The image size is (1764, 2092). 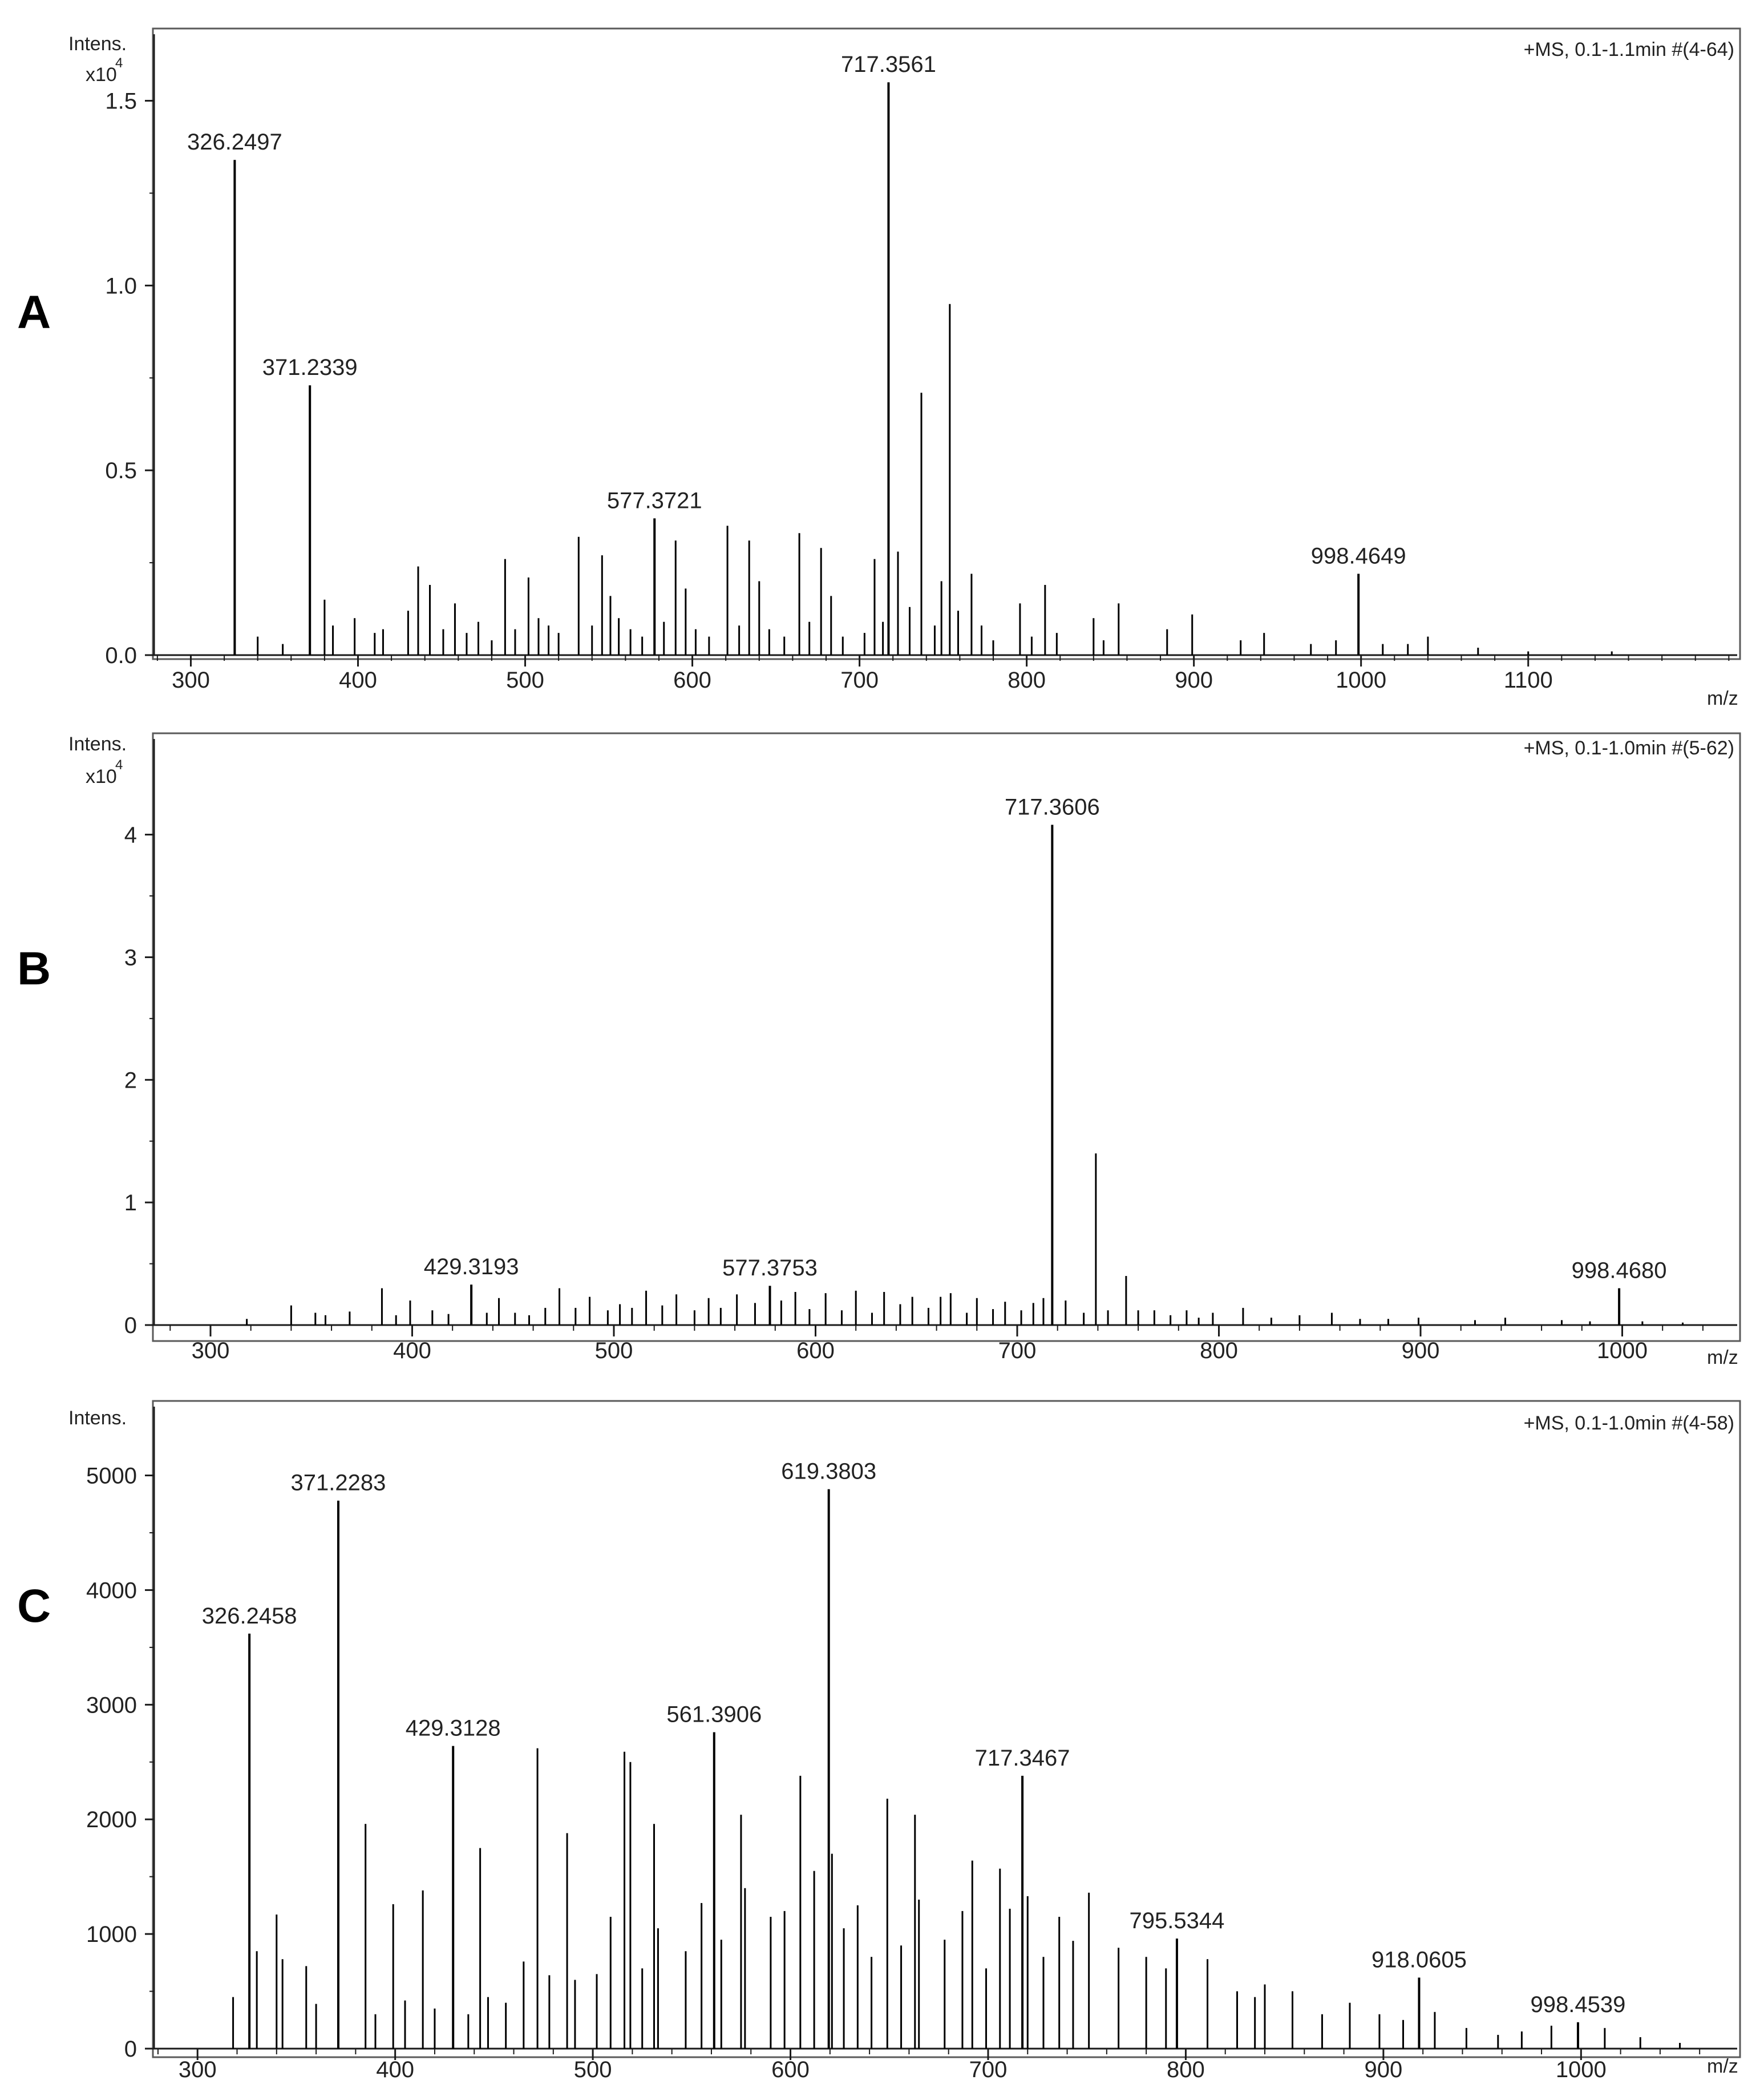 I want to click on panel-b-x-tick-label: 400, so click(x=412, y=1350).